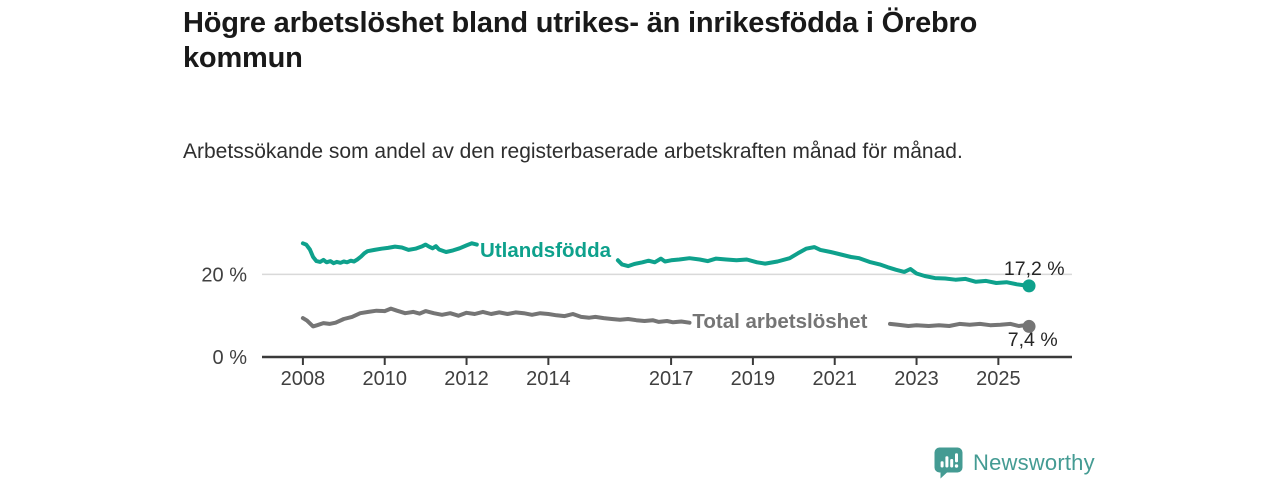 This screenshot has width=1280, height=480. What do you see at coordinates (548, 379) in the screenshot?
I see `tick-label-2014: 2014` at bounding box center [548, 379].